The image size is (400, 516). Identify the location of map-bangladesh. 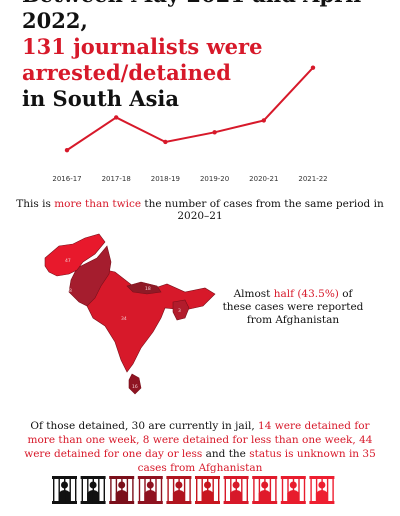
(181, 310).